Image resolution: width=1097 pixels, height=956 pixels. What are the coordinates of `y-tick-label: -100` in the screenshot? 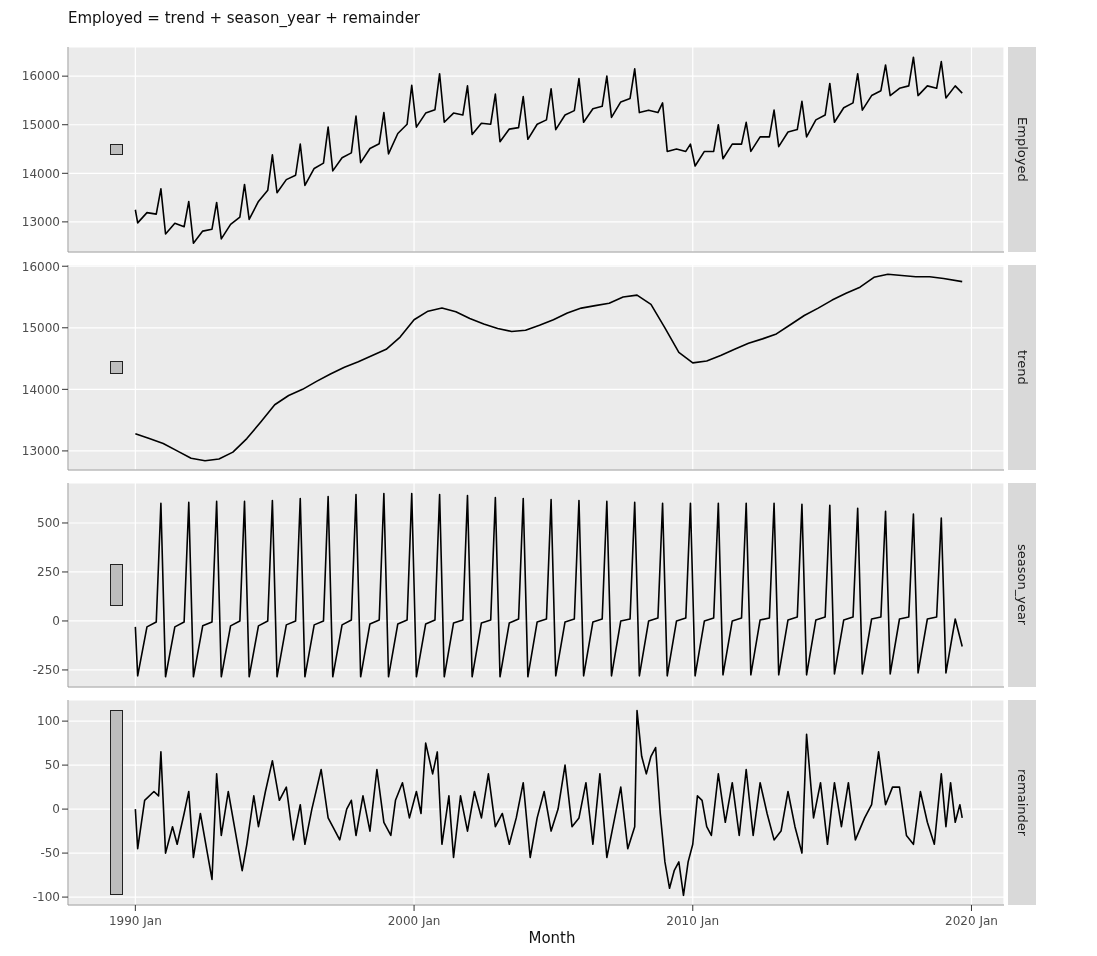 It's located at (46, 897).